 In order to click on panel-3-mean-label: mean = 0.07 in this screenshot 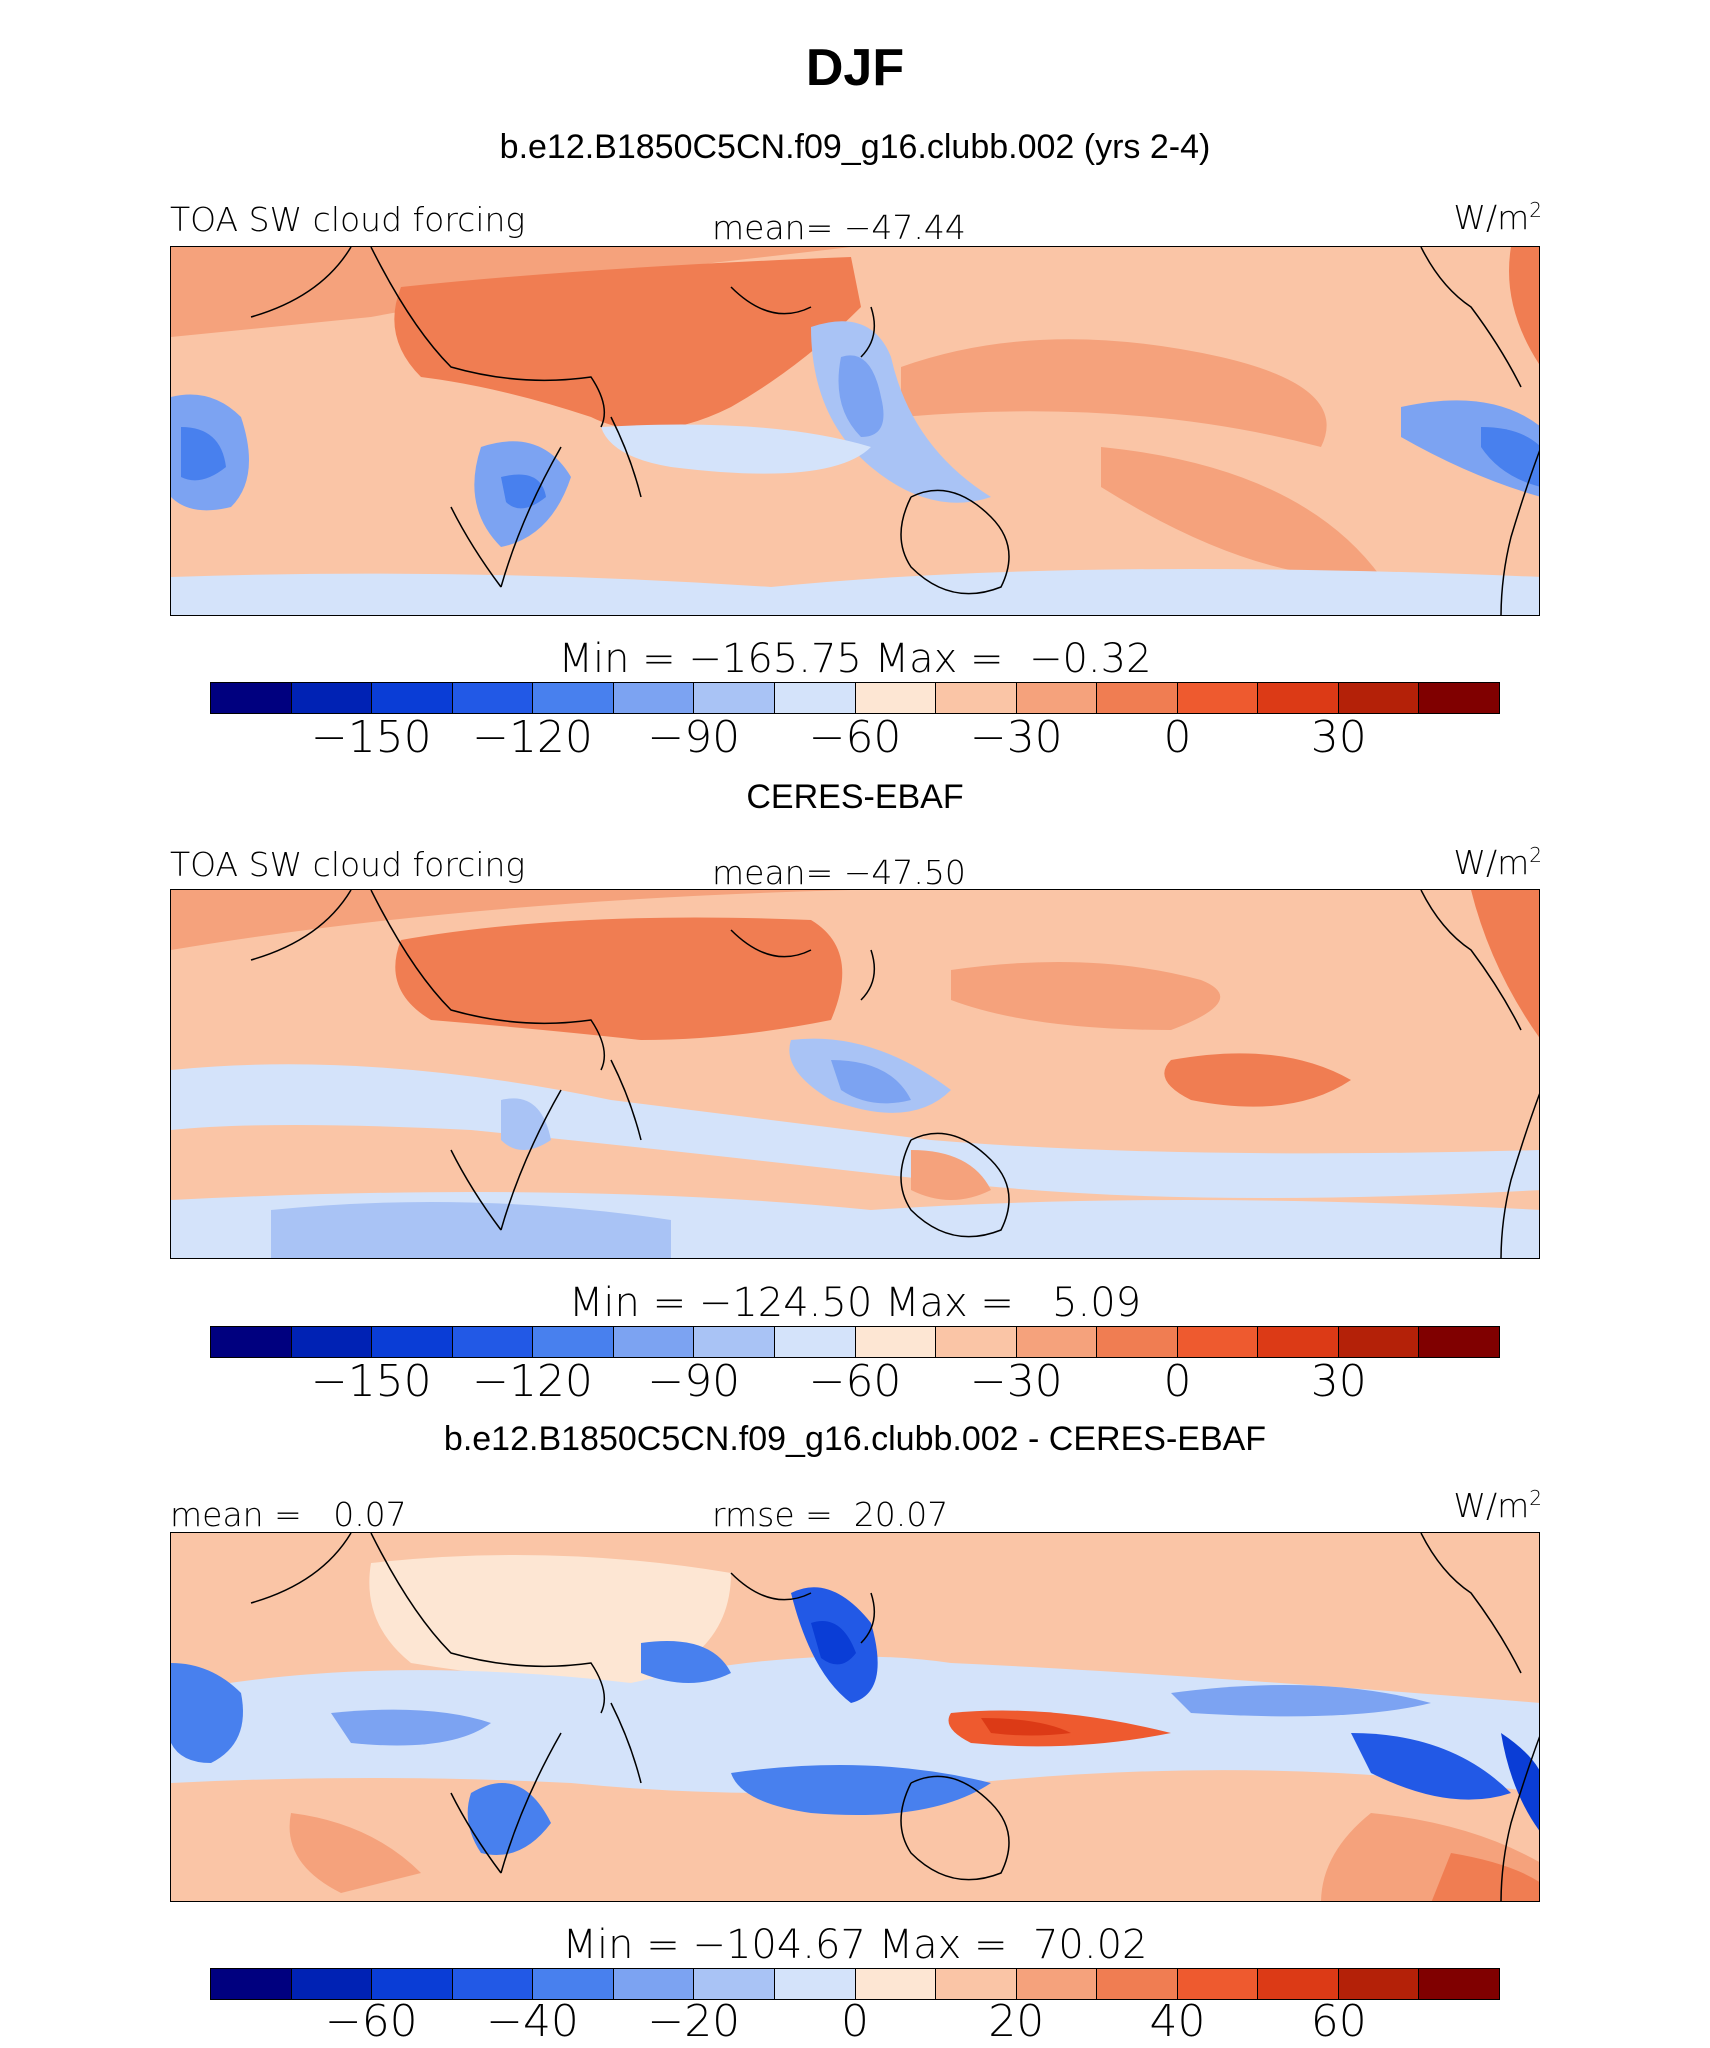, I will do `click(288, 1514)`.